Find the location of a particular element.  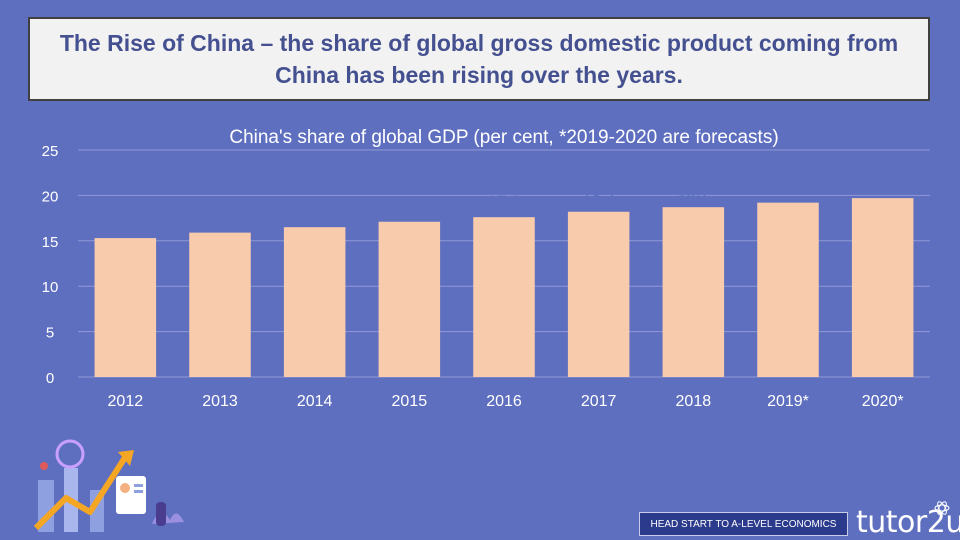

tagline-badge: HEAD START TO A-LEVEL ECONOMICS is located at coordinates (743, 524).